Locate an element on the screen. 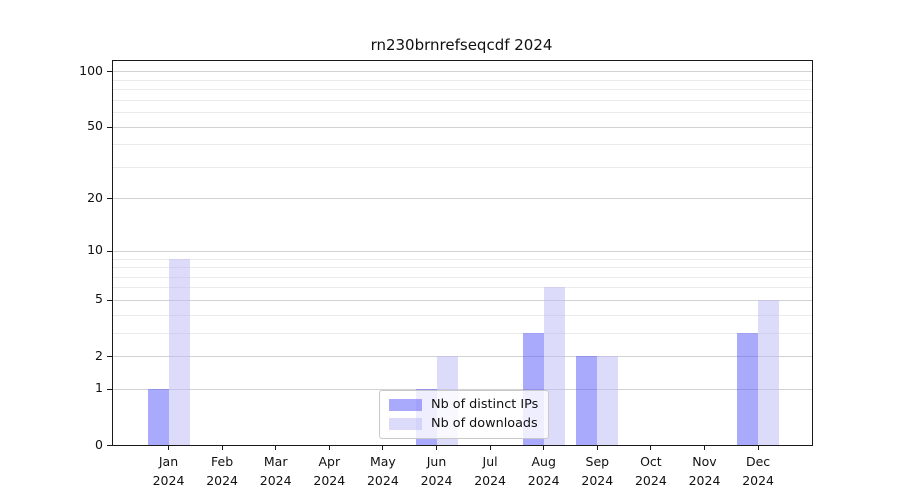  x-tick-dec is located at coordinates (758, 447).